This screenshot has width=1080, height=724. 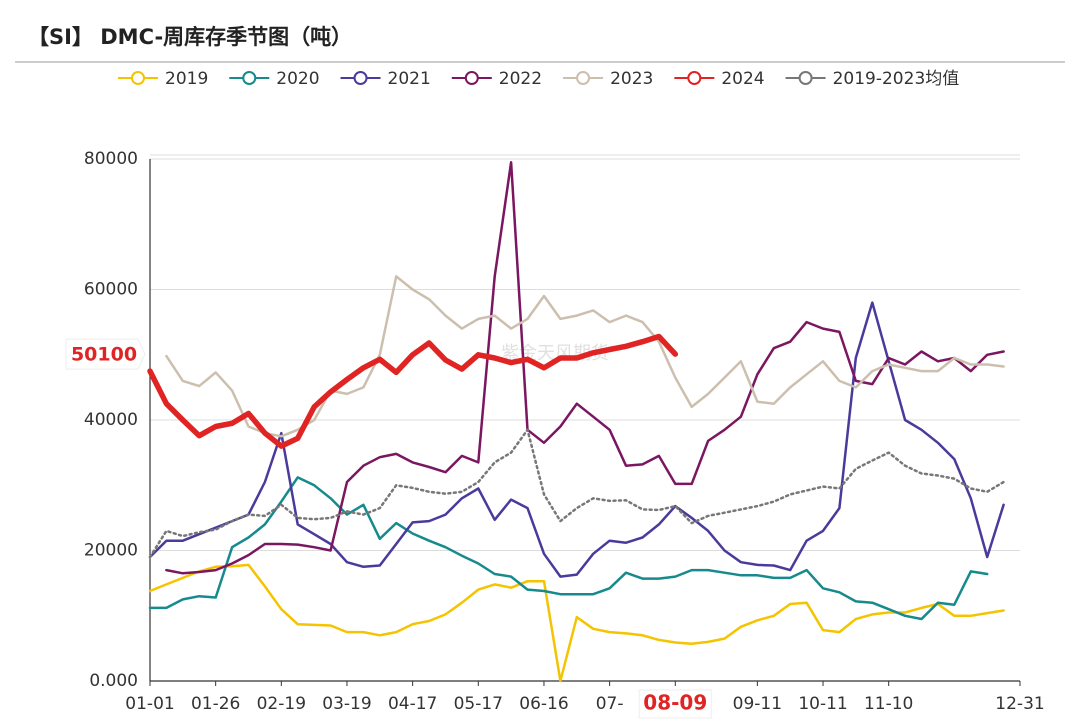 I want to click on x-highlight-box, so click(x=675, y=704).